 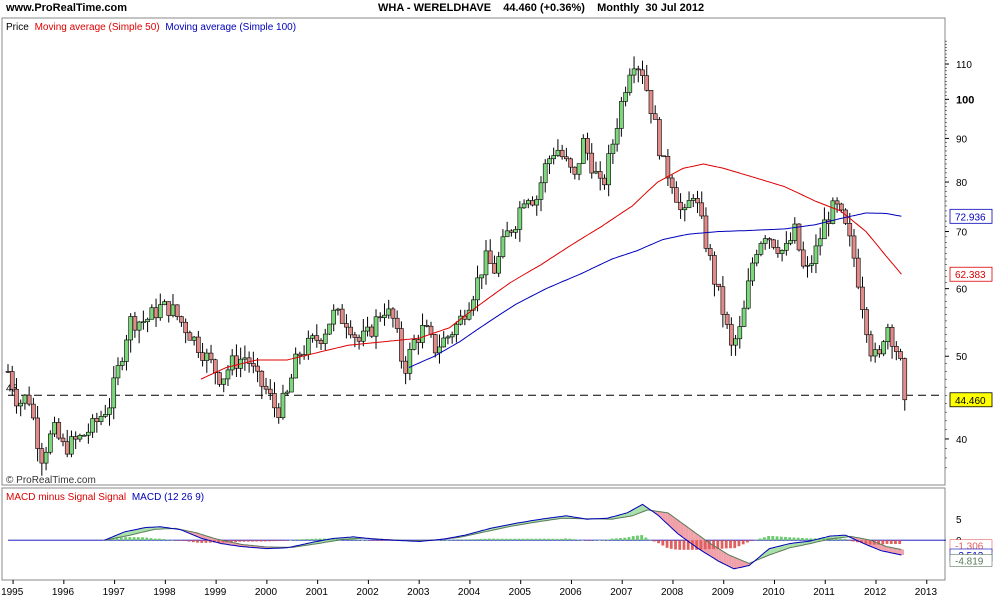 I want to click on x-tick-label: 2002, so click(x=367, y=592).